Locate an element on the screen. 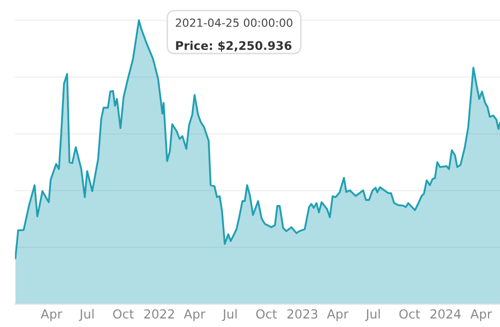  annotation: Price: $2,250.936 is located at coordinates (234, 46).